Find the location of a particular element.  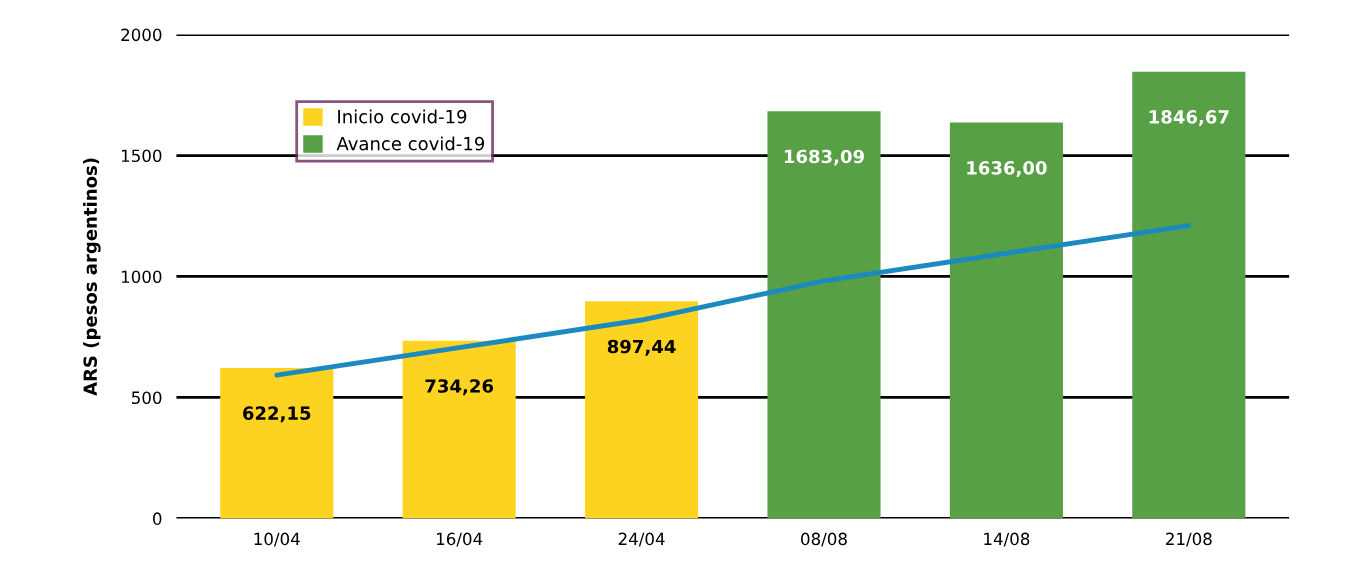

data-label: 897,44 is located at coordinates (641, 347).